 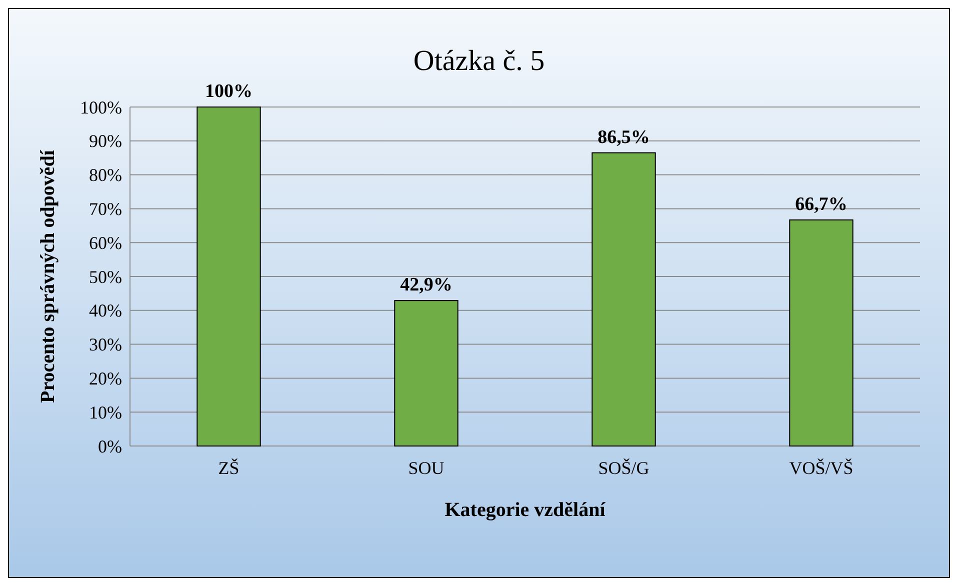 I want to click on x-tick-label: VOŠ/VŠ, so click(x=821, y=468).